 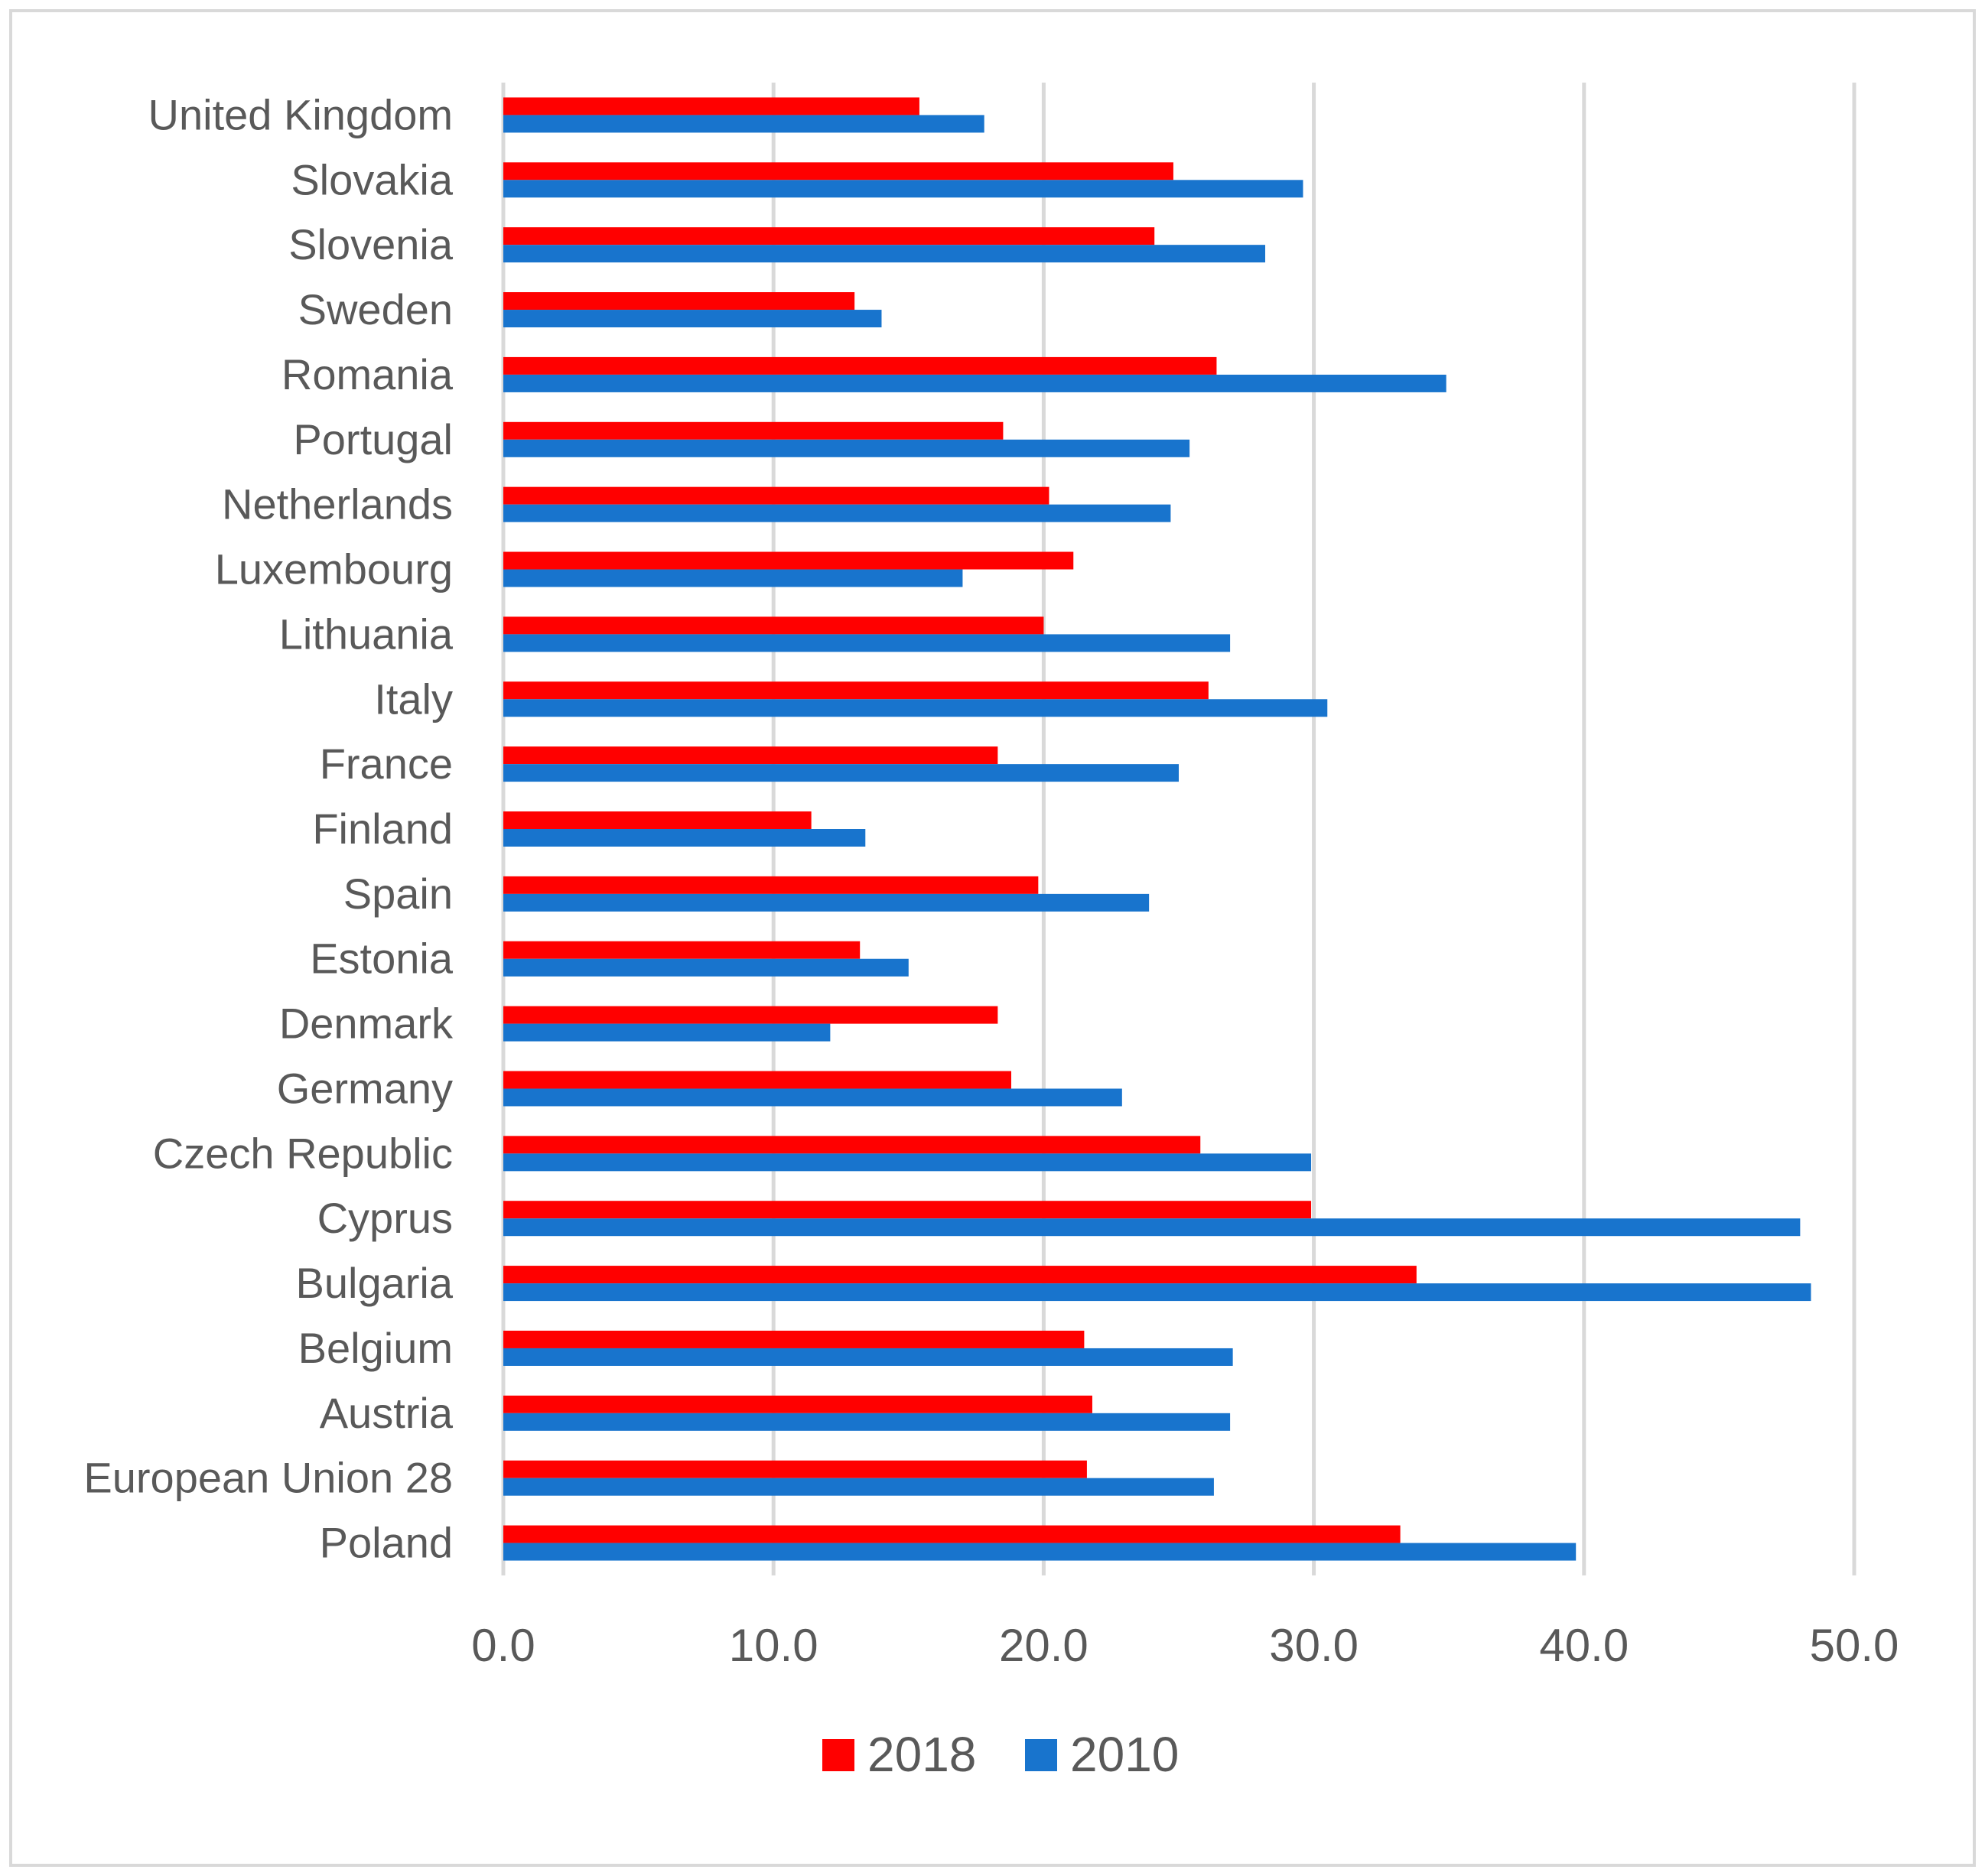 I want to click on category-label-portugal: Portugal, so click(x=373, y=439).